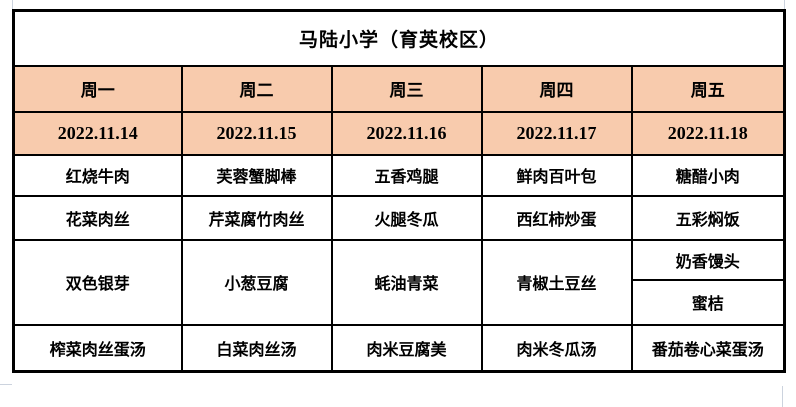 This screenshot has width=796, height=407. Describe the element at coordinates (256, 217) in the screenshot. I see `dish-cell: 芹菜腐竹肉丝` at that location.